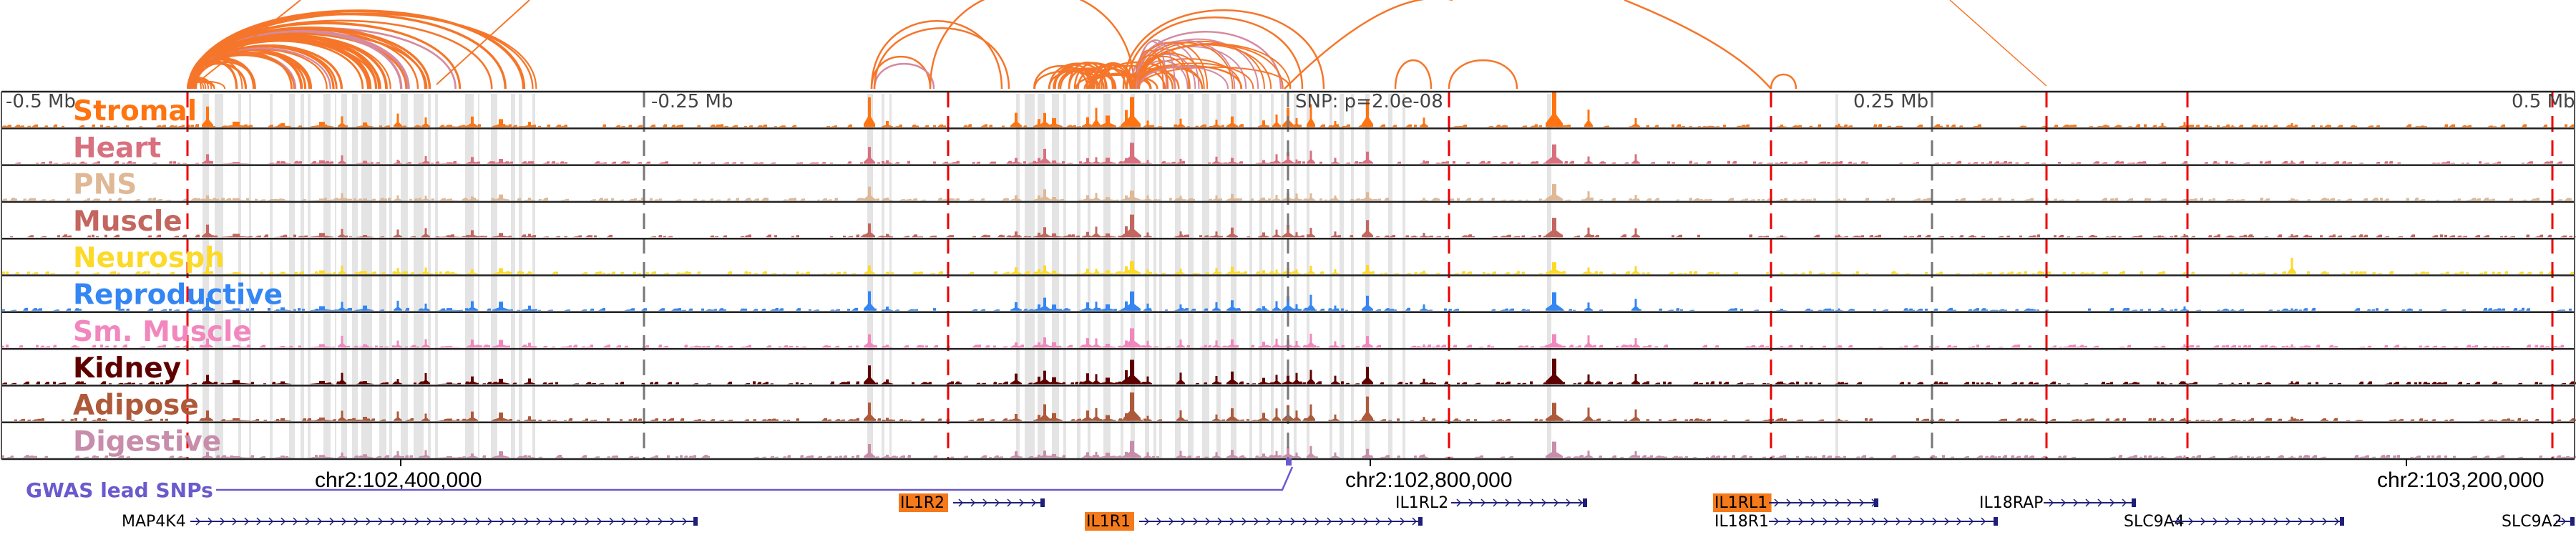 The image size is (2576, 540). I want to click on gene-label: IL1RL1, so click(1741, 503).